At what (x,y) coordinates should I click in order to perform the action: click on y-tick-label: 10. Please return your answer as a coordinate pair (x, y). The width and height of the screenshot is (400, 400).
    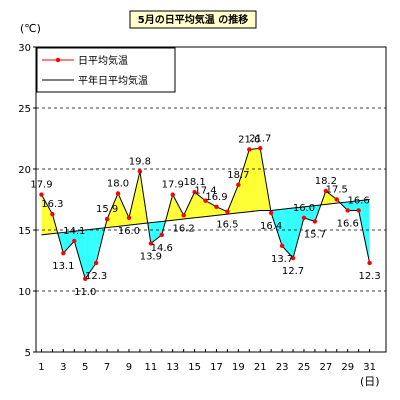
    Looking at the image, I should click on (24, 292).